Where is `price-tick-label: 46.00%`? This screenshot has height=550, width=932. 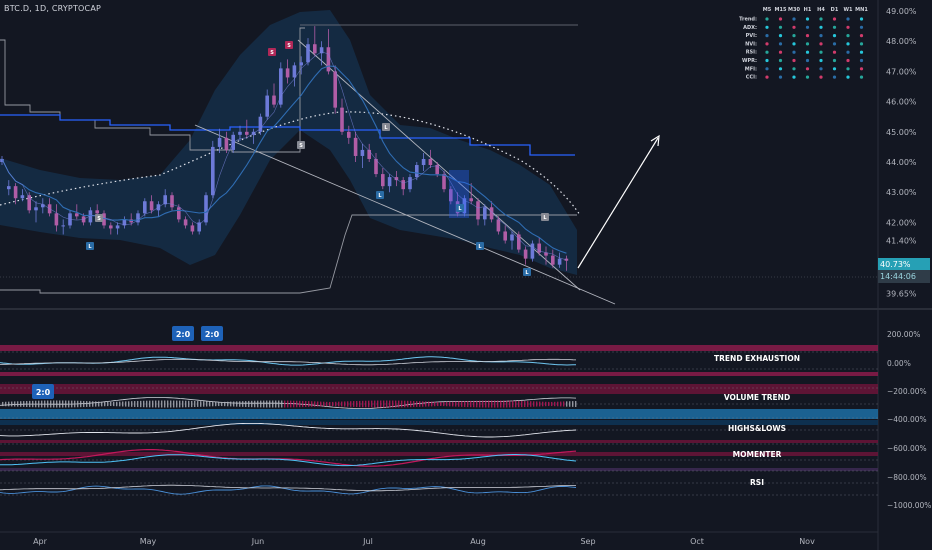 price-tick-label: 46.00% is located at coordinates (901, 102).